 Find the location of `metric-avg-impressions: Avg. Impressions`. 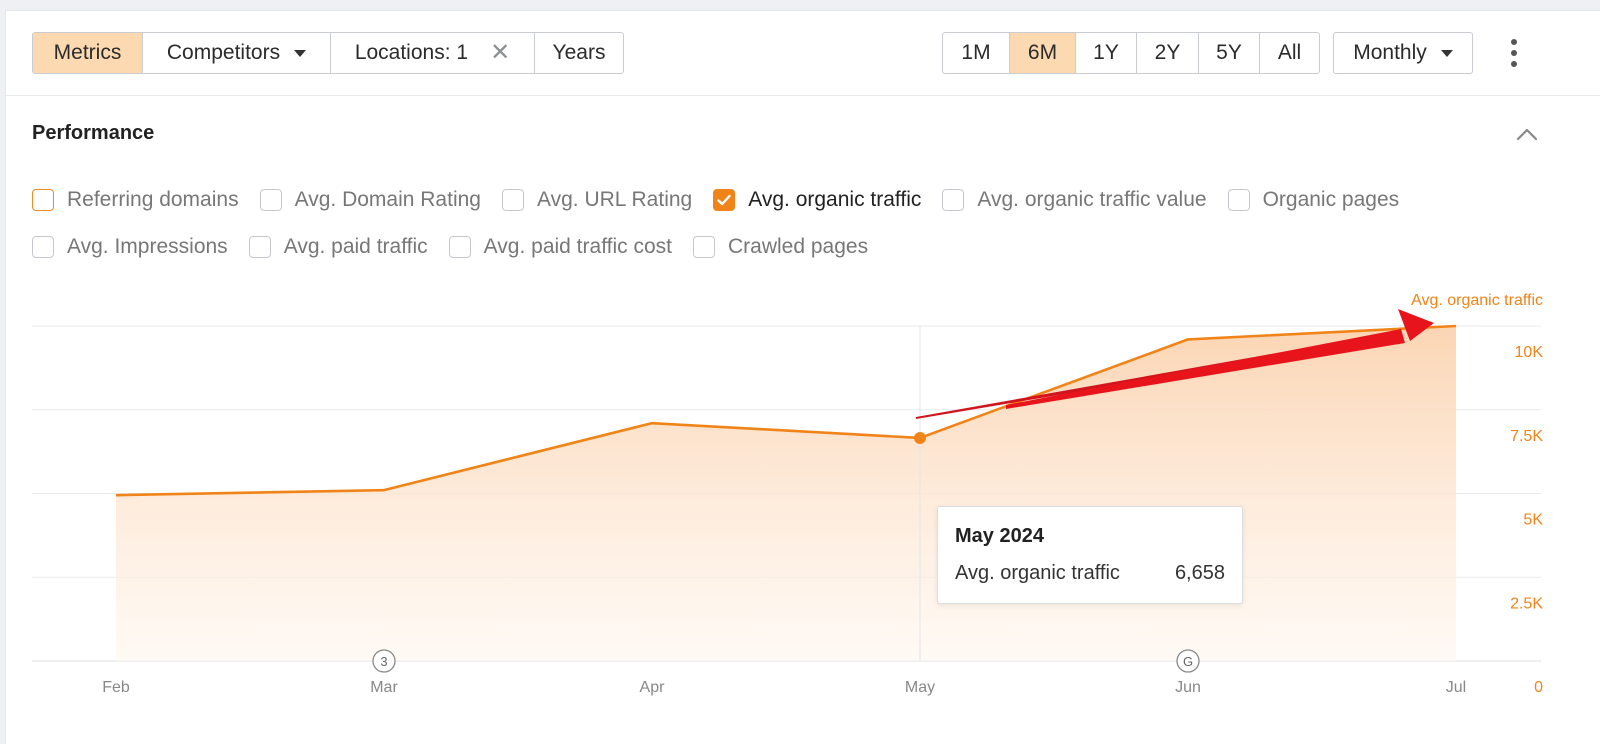

metric-avg-impressions: Avg. Impressions is located at coordinates (130, 247).